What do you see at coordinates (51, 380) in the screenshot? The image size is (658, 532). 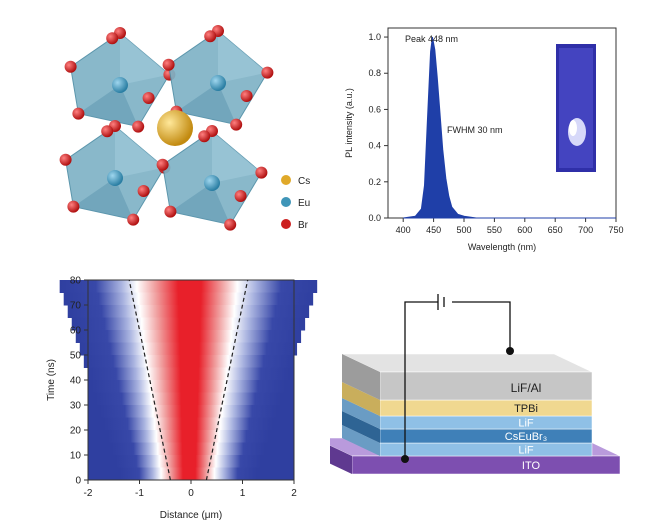 I see `heatmap-y-axis-label: Time (ns)` at bounding box center [51, 380].